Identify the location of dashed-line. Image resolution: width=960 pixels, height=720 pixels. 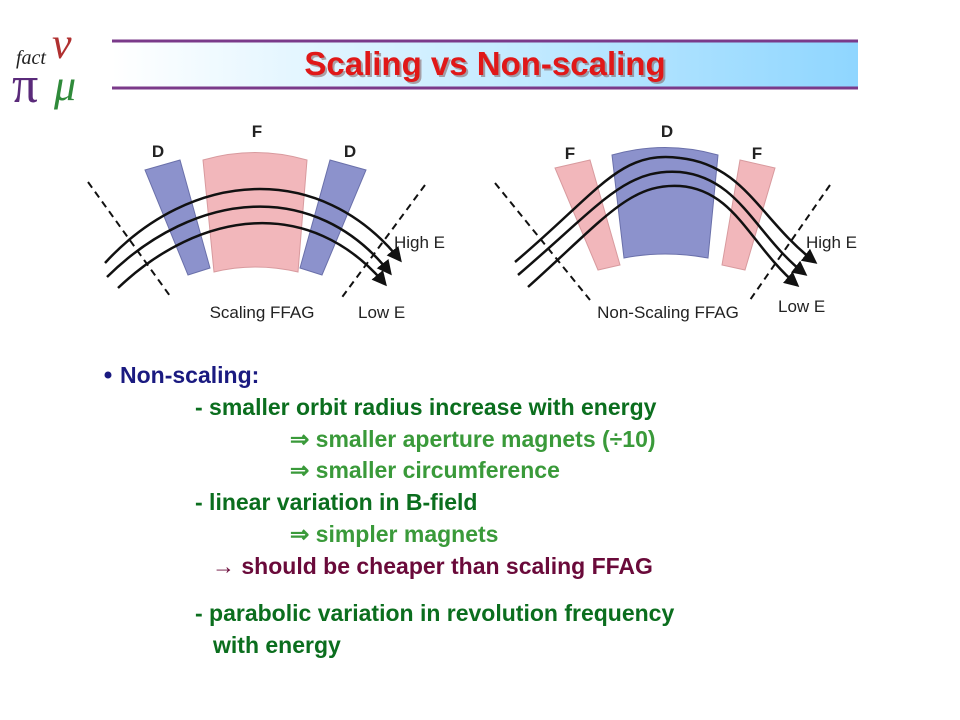
(542, 241).